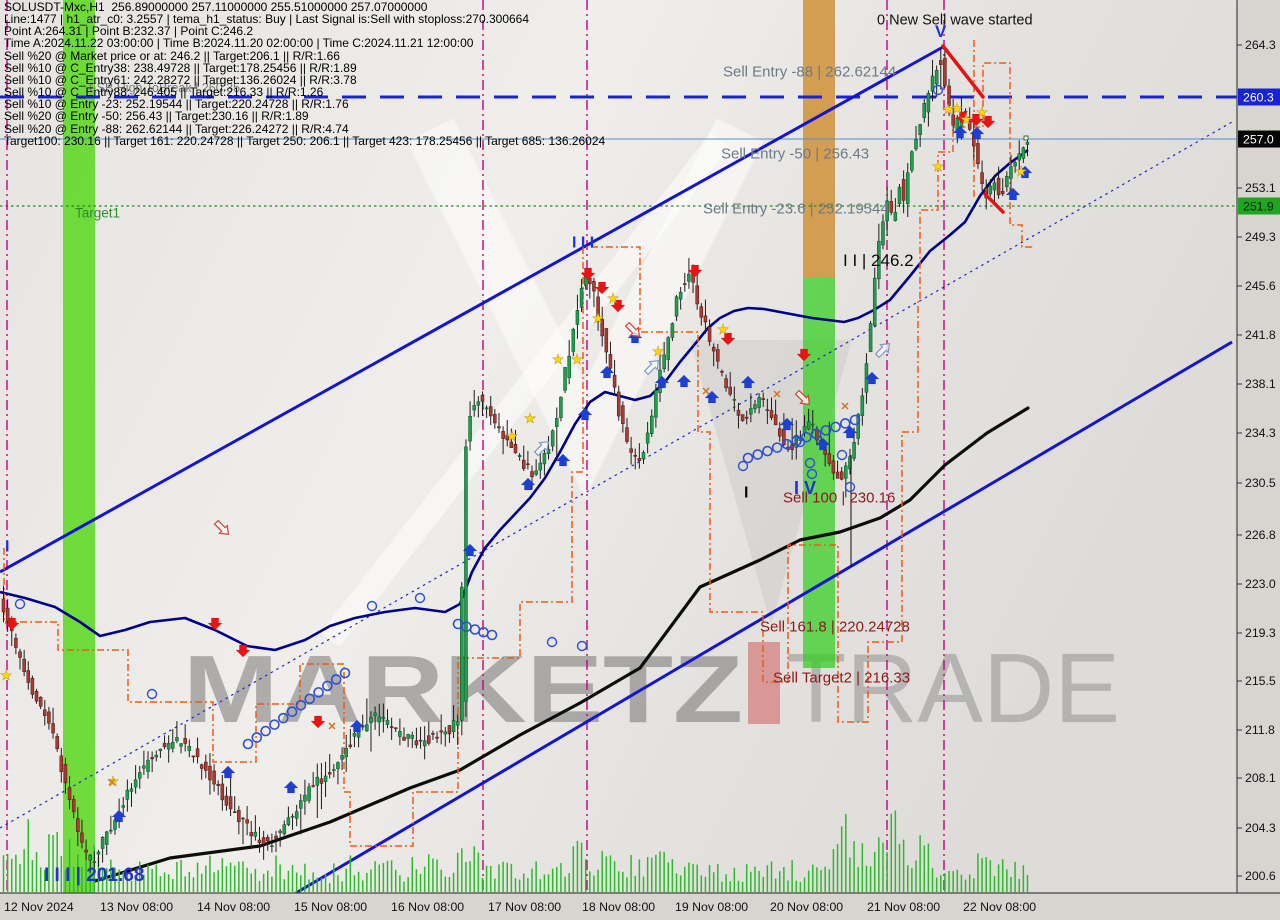 This screenshot has width=1280, height=920. I want to click on price-badge-label: 257.0, so click(1258, 140).